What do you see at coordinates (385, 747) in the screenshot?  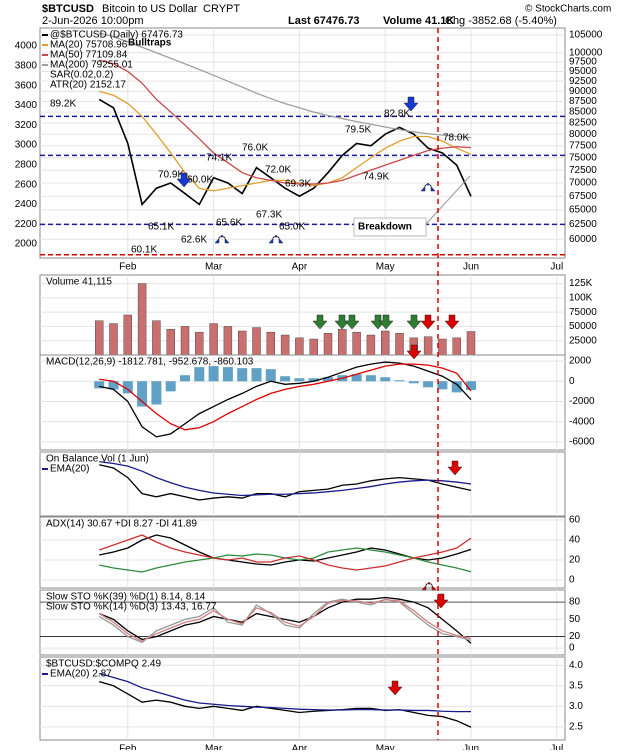 I see `x-tick-label: May` at bounding box center [385, 747].